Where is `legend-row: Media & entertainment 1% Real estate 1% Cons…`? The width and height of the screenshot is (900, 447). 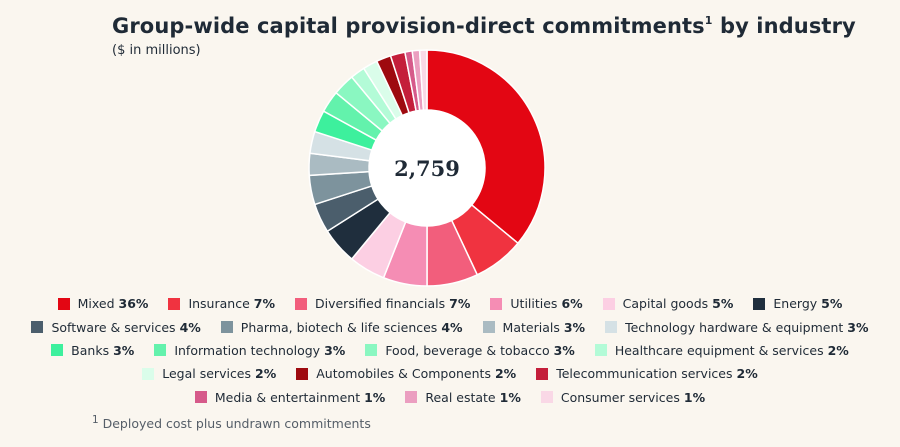
legend-row: Media & entertainment 1% Real estate 1% Cons… is located at coordinates (450, 397).